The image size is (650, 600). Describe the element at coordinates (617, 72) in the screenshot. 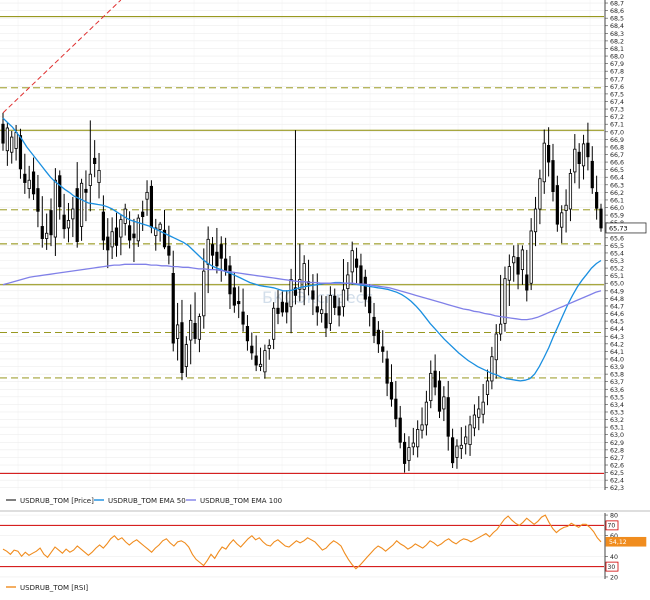

I see `price-tick-label: 67,8` at that location.